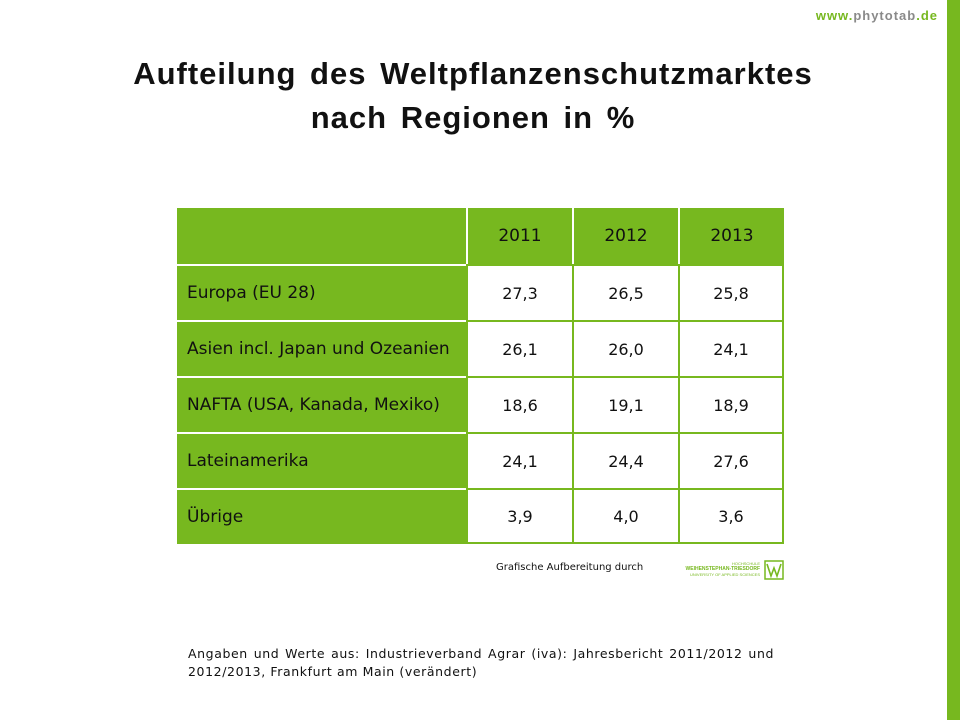  What do you see at coordinates (321, 516) in the screenshot?
I see `region-label: Übrige` at bounding box center [321, 516].